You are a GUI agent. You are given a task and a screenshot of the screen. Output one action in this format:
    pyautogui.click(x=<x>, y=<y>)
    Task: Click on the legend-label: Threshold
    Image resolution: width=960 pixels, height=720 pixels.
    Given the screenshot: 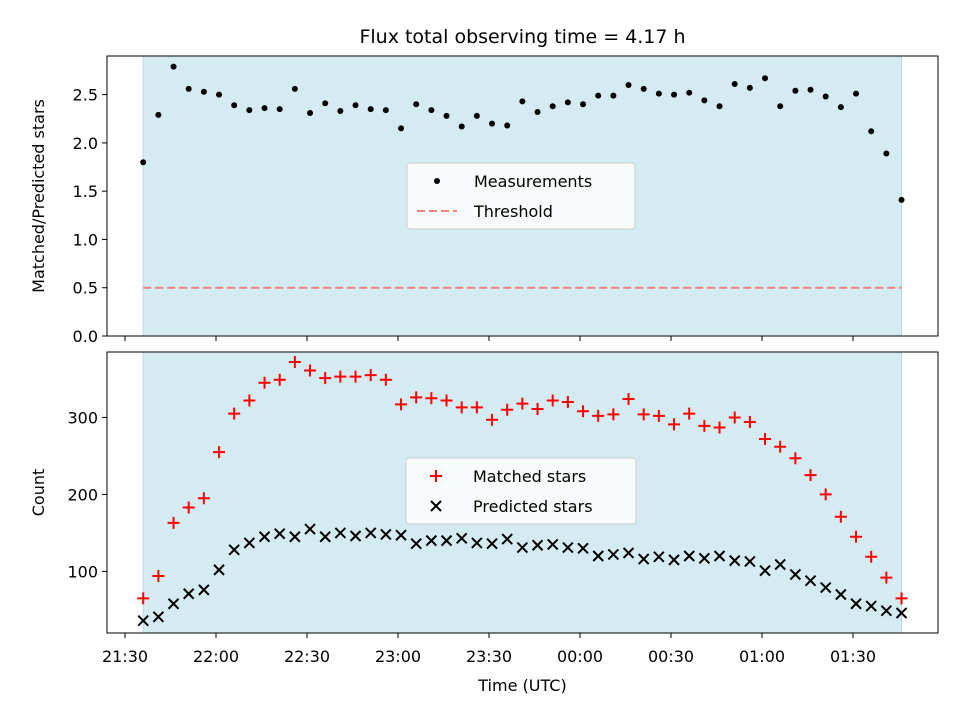 What is the action you would take?
    pyautogui.click(x=513, y=211)
    